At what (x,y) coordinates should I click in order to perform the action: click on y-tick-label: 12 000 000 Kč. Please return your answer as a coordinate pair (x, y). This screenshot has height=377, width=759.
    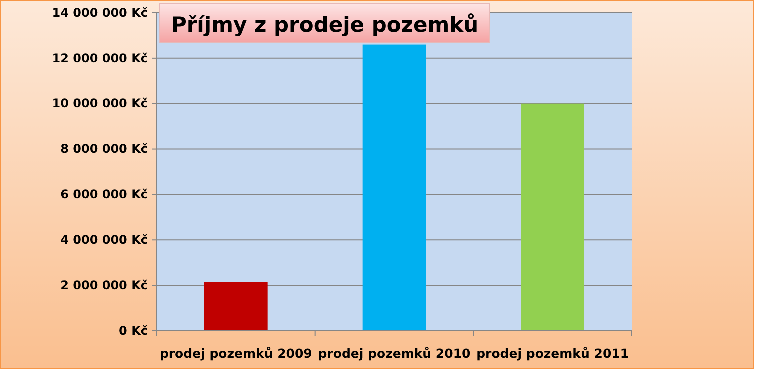
    Looking at the image, I should click on (100, 58).